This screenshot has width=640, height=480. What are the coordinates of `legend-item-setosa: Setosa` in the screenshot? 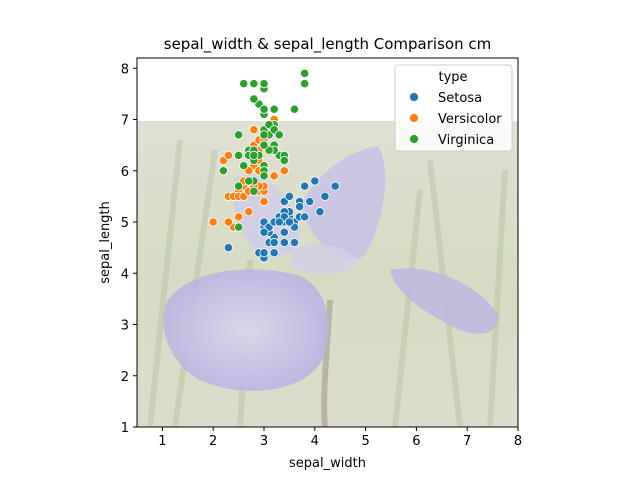 It's located at (445, 98).